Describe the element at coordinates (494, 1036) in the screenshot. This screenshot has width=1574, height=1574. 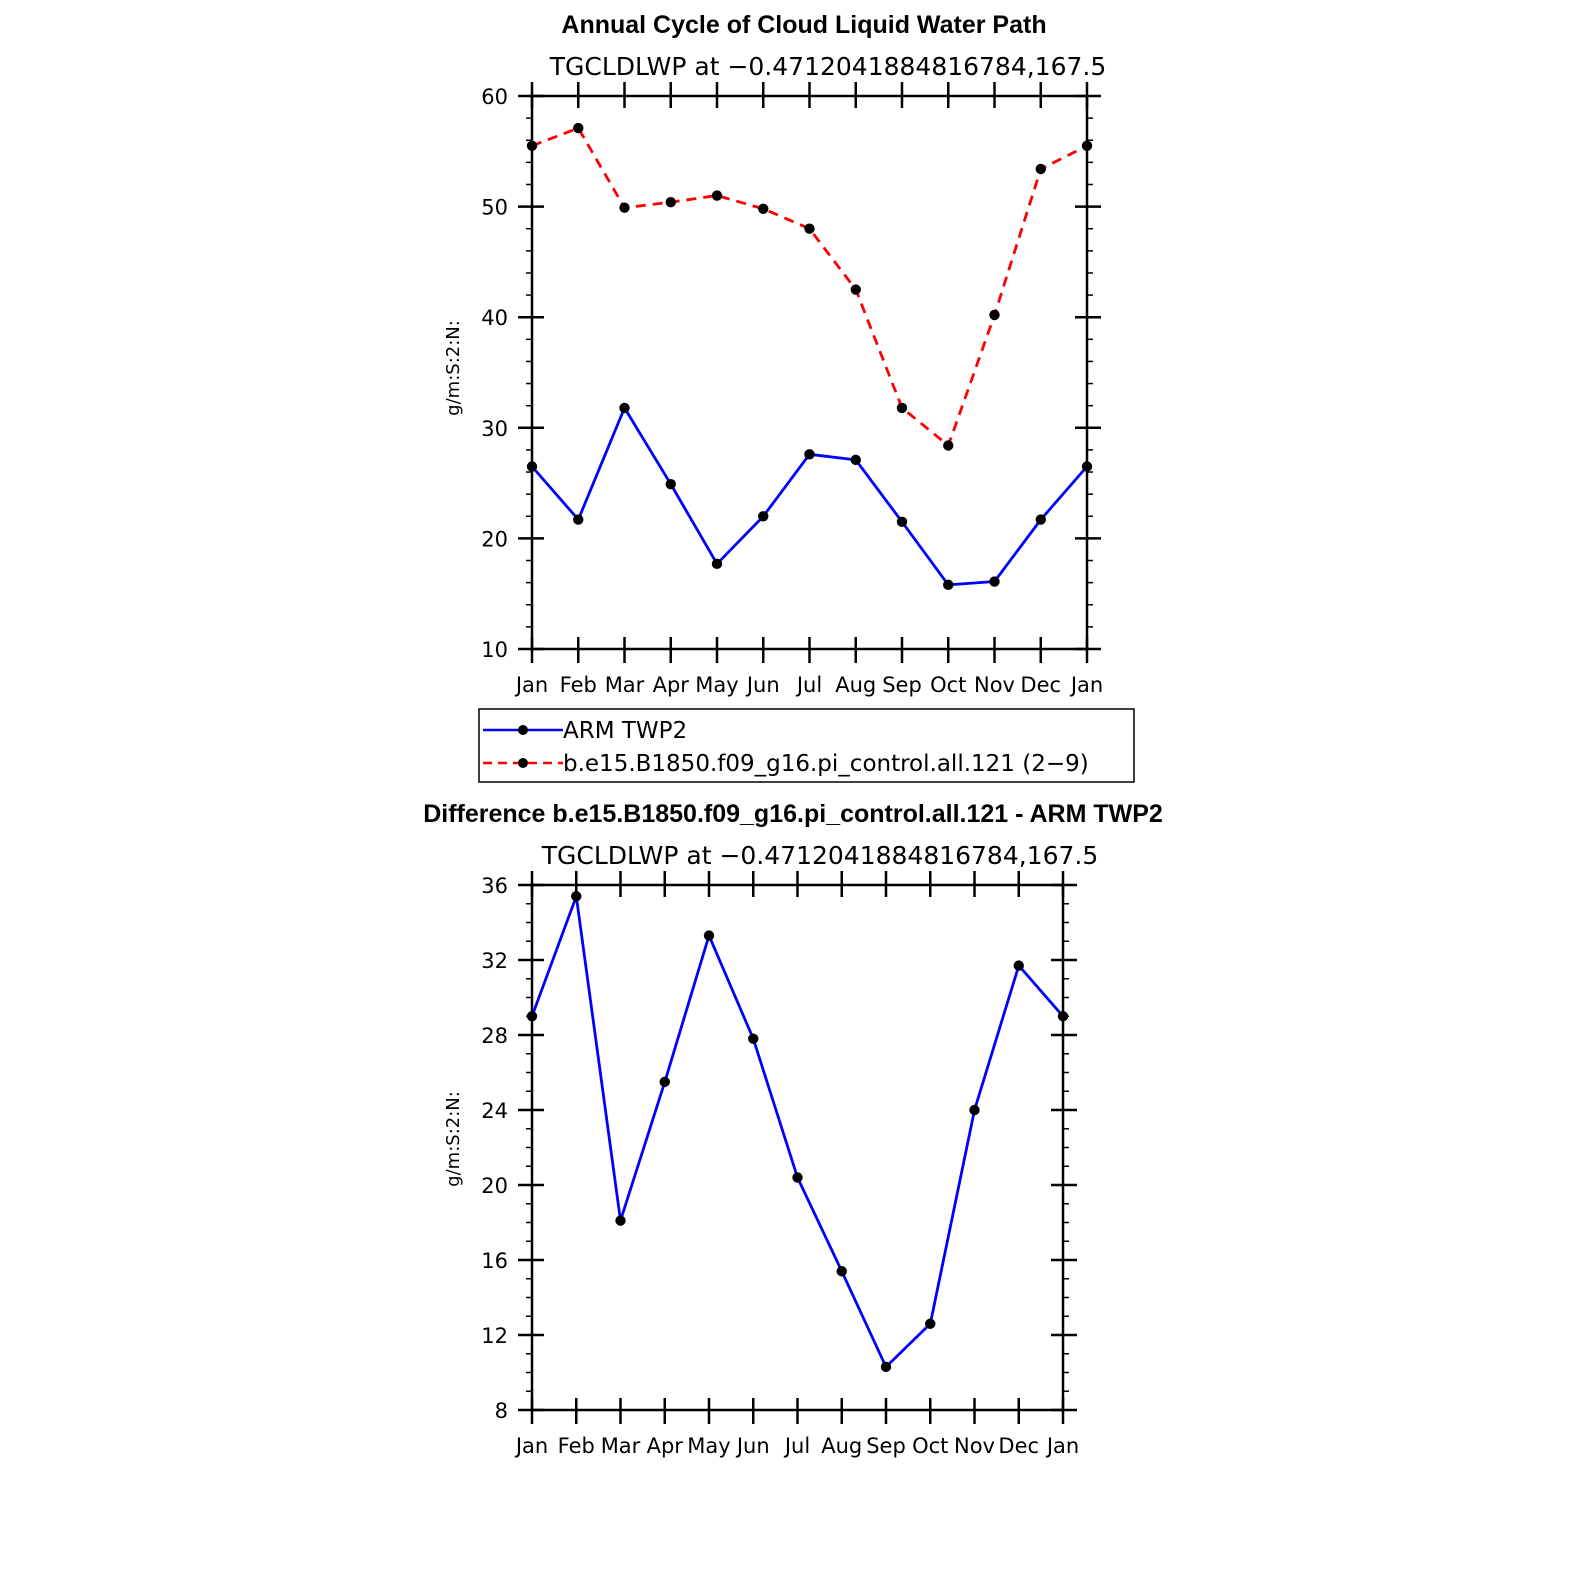
I see `y-tick-label: 28` at that location.